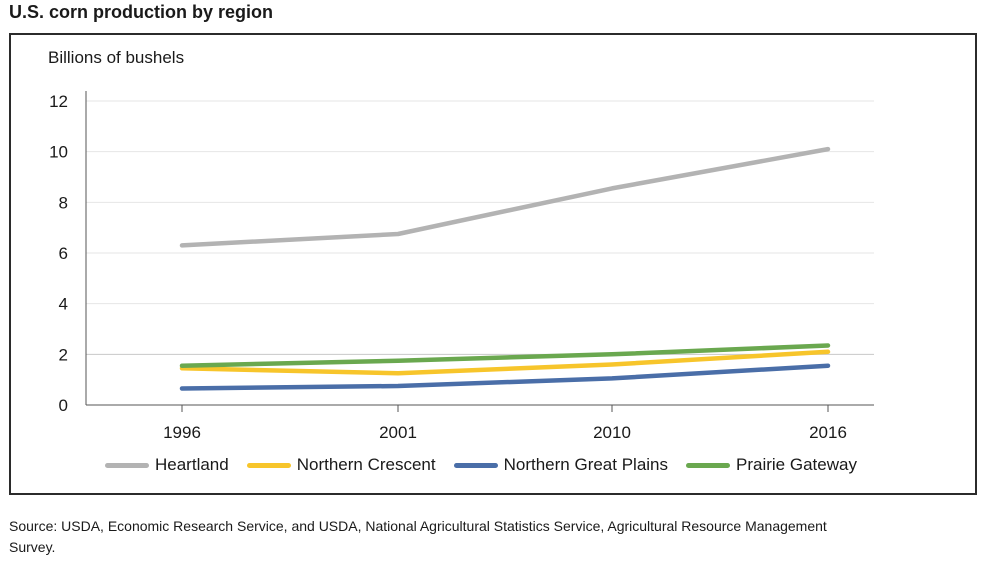 This screenshot has width=989, height=571. I want to click on y-tick-label: 0, so click(63, 405).